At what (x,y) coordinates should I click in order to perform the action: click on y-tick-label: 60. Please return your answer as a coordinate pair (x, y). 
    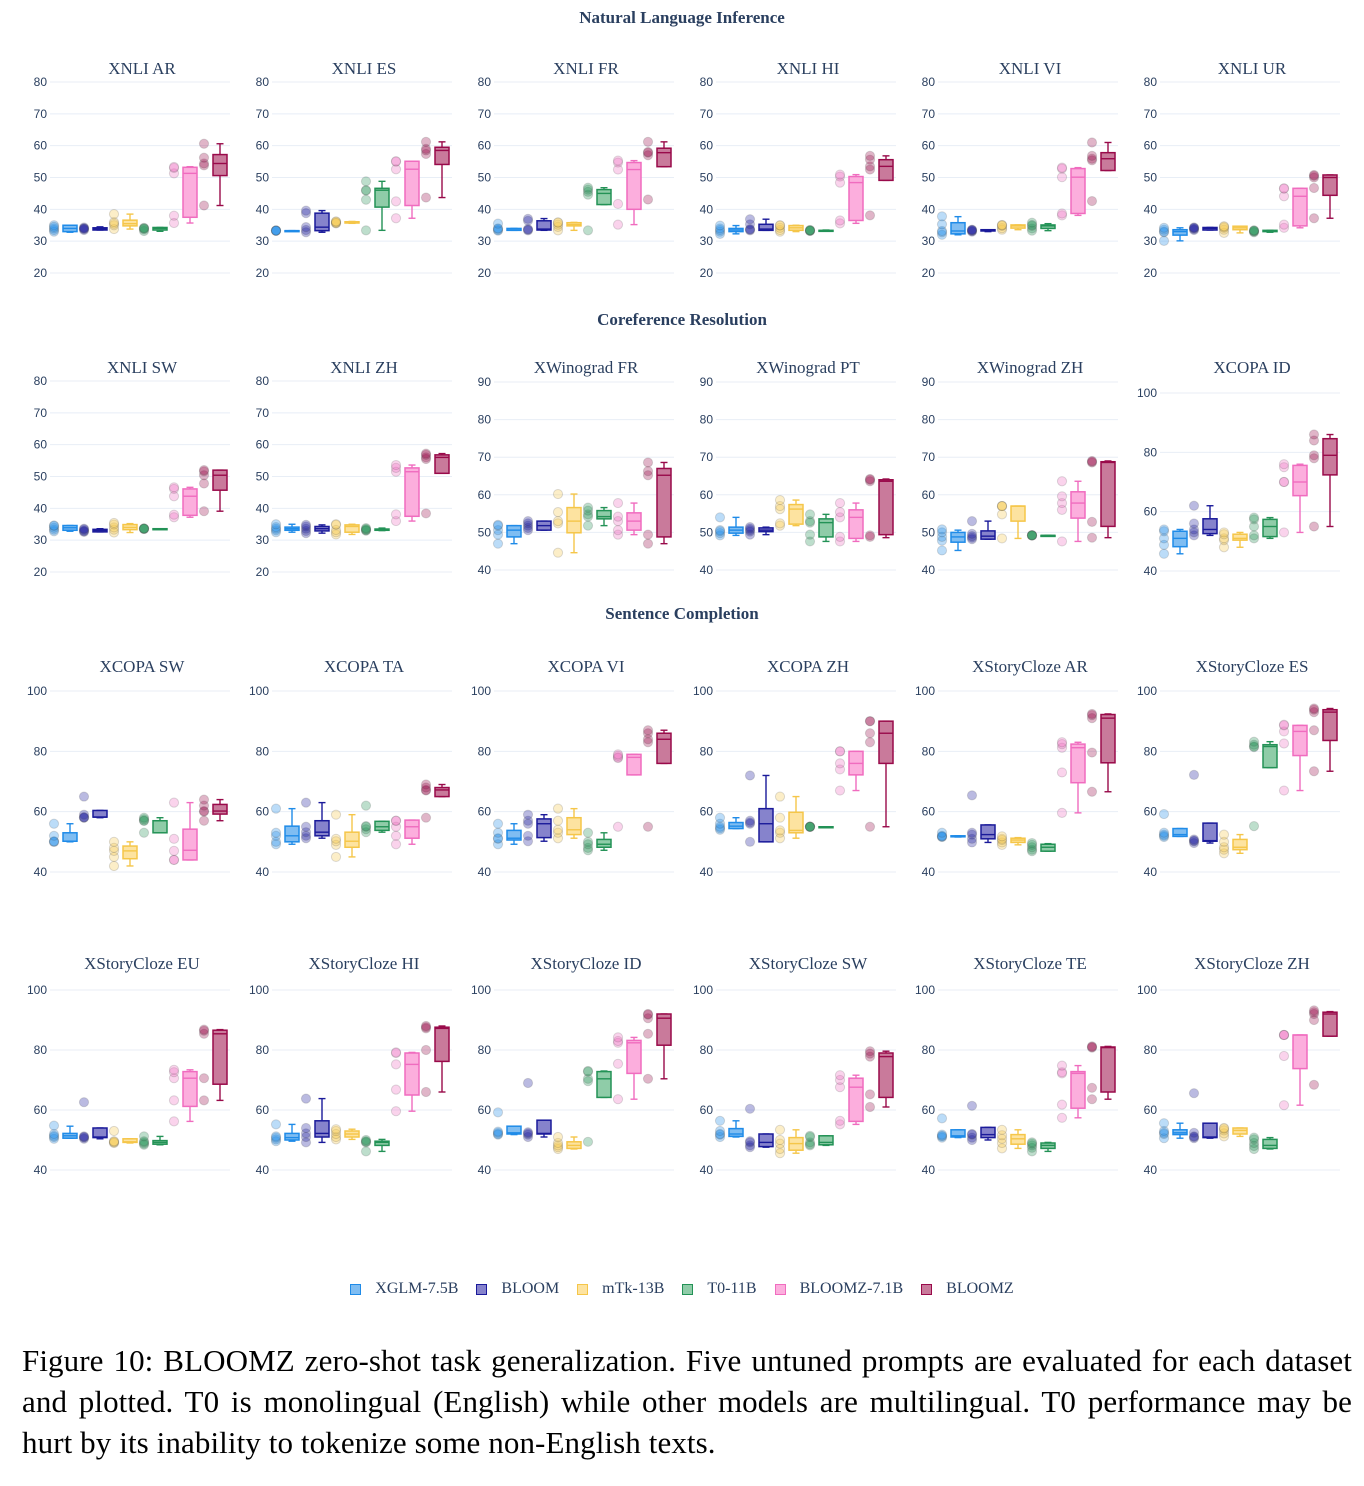
    Looking at the image, I should click on (485, 812).